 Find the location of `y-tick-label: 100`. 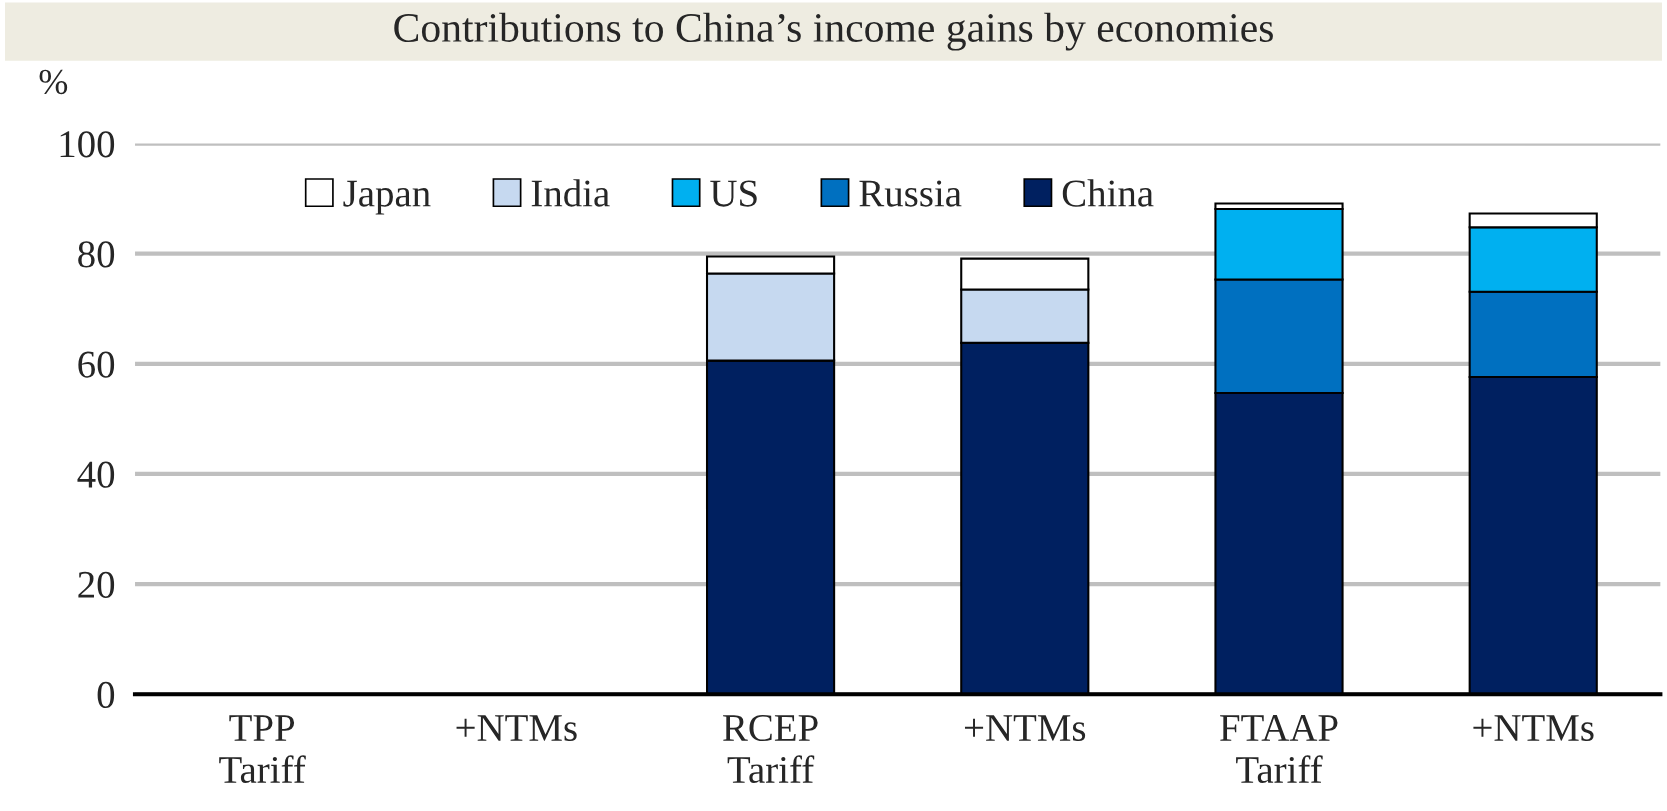

y-tick-label: 100 is located at coordinates (87, 144).